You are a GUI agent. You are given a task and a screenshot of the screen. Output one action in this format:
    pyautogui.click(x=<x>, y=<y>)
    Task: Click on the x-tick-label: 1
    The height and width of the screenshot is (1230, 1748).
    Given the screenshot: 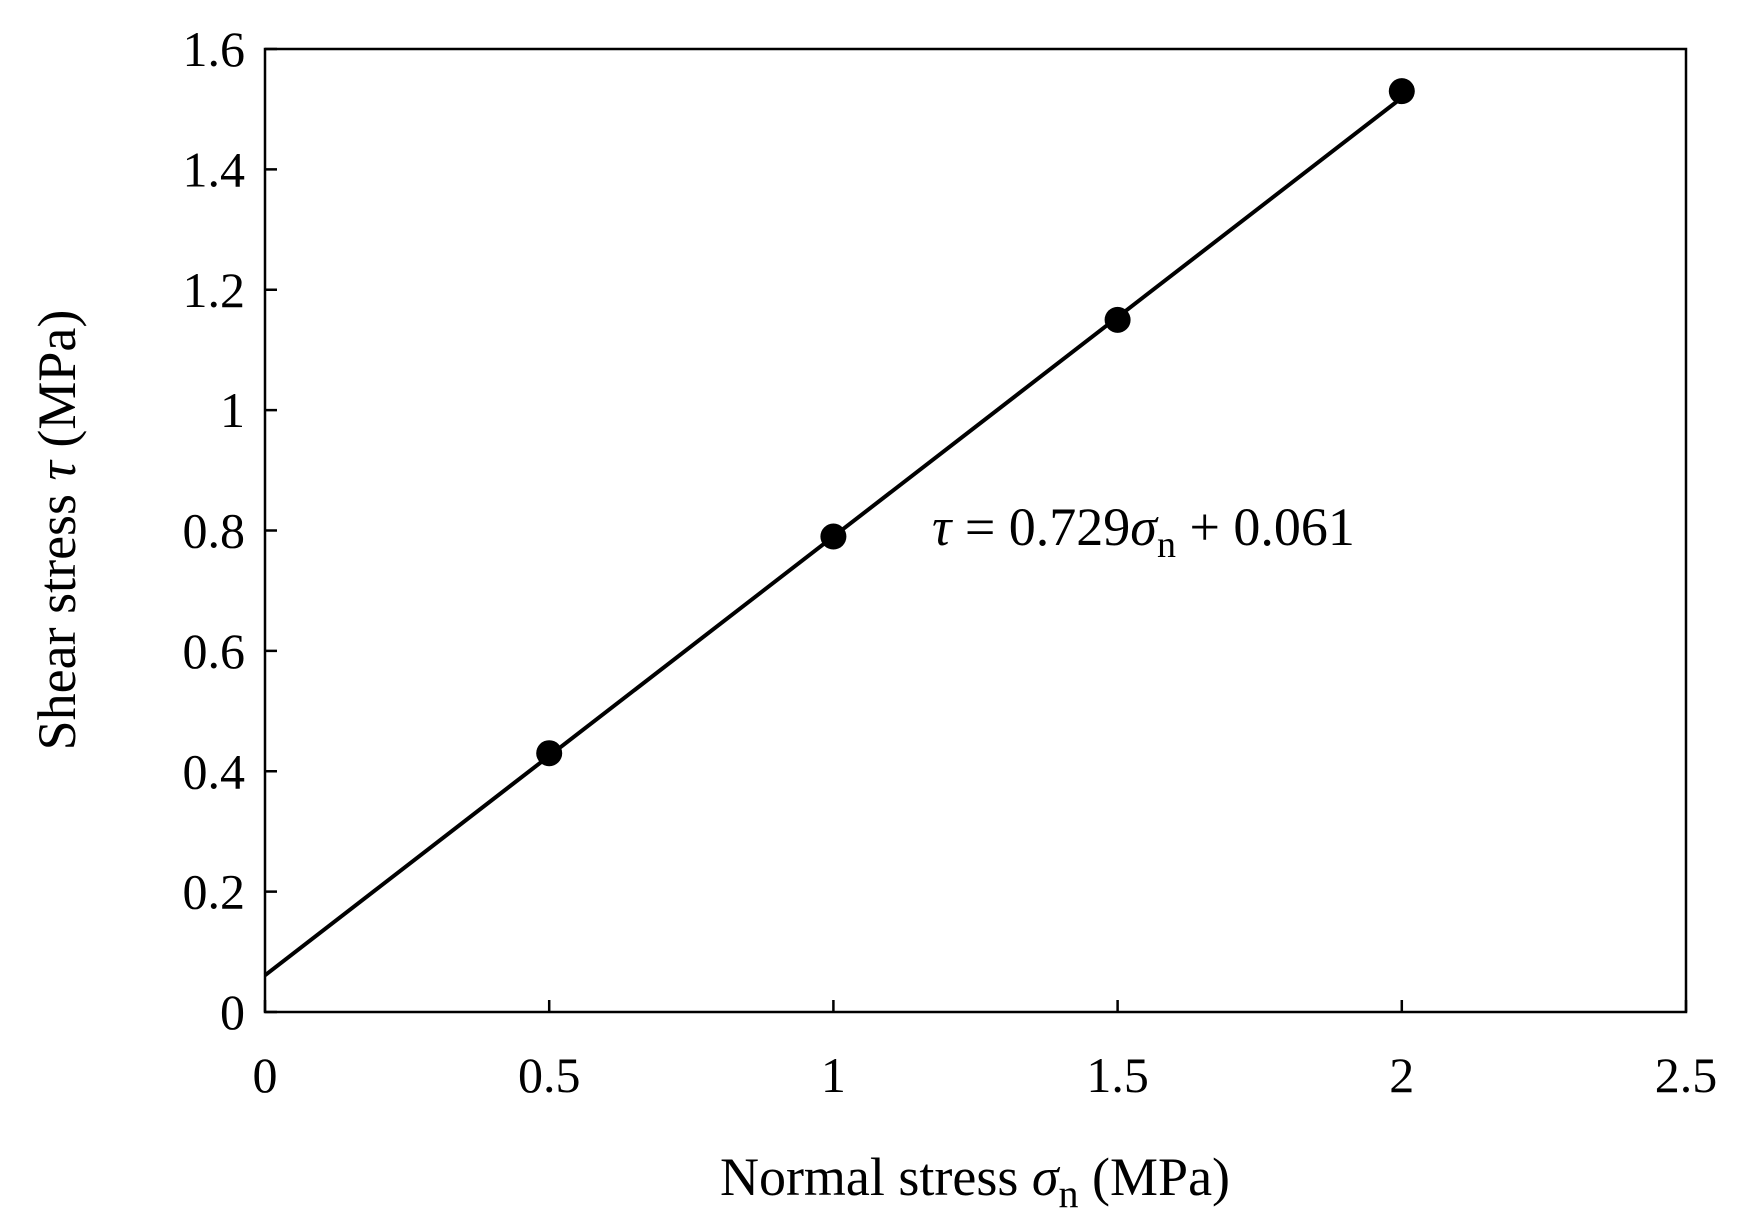 What is the action you would take?
    pyautogui.click(x=833, y=1075)
    